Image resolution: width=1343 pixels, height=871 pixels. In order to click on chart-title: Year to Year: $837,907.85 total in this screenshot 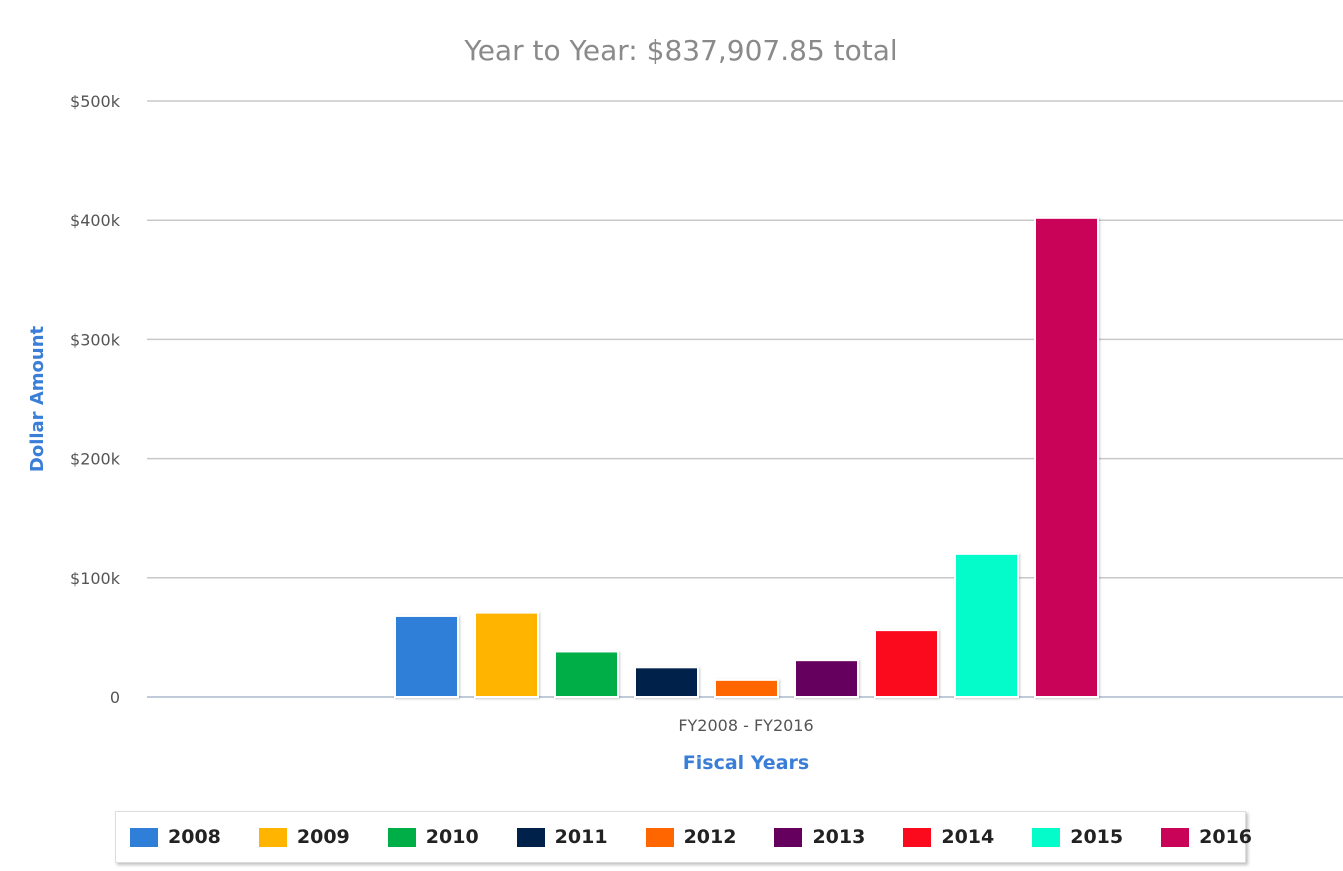, I will do `click(680, 50)`.